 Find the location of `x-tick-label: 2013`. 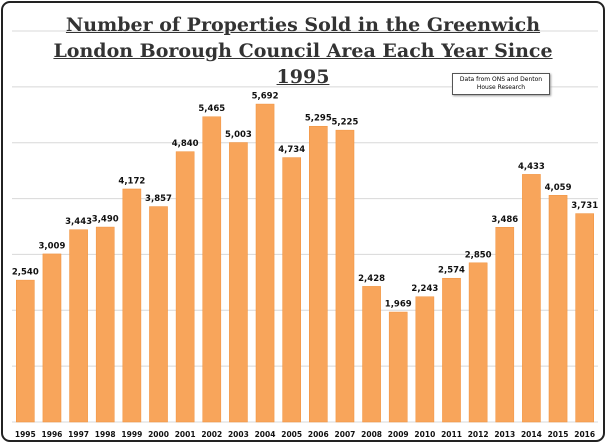

x-tick-label: 2013 is located at coordinates (504, 434).